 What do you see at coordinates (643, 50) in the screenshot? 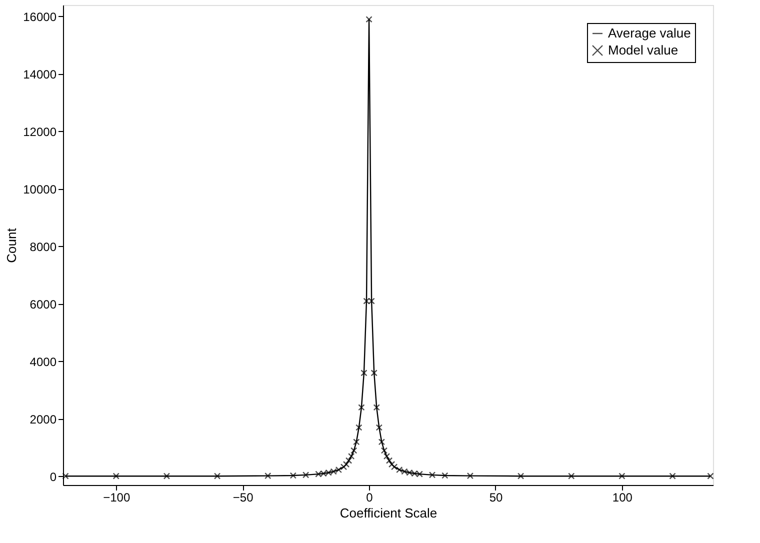
I see `legend-label: Model value` at bounding box center [643, 50].